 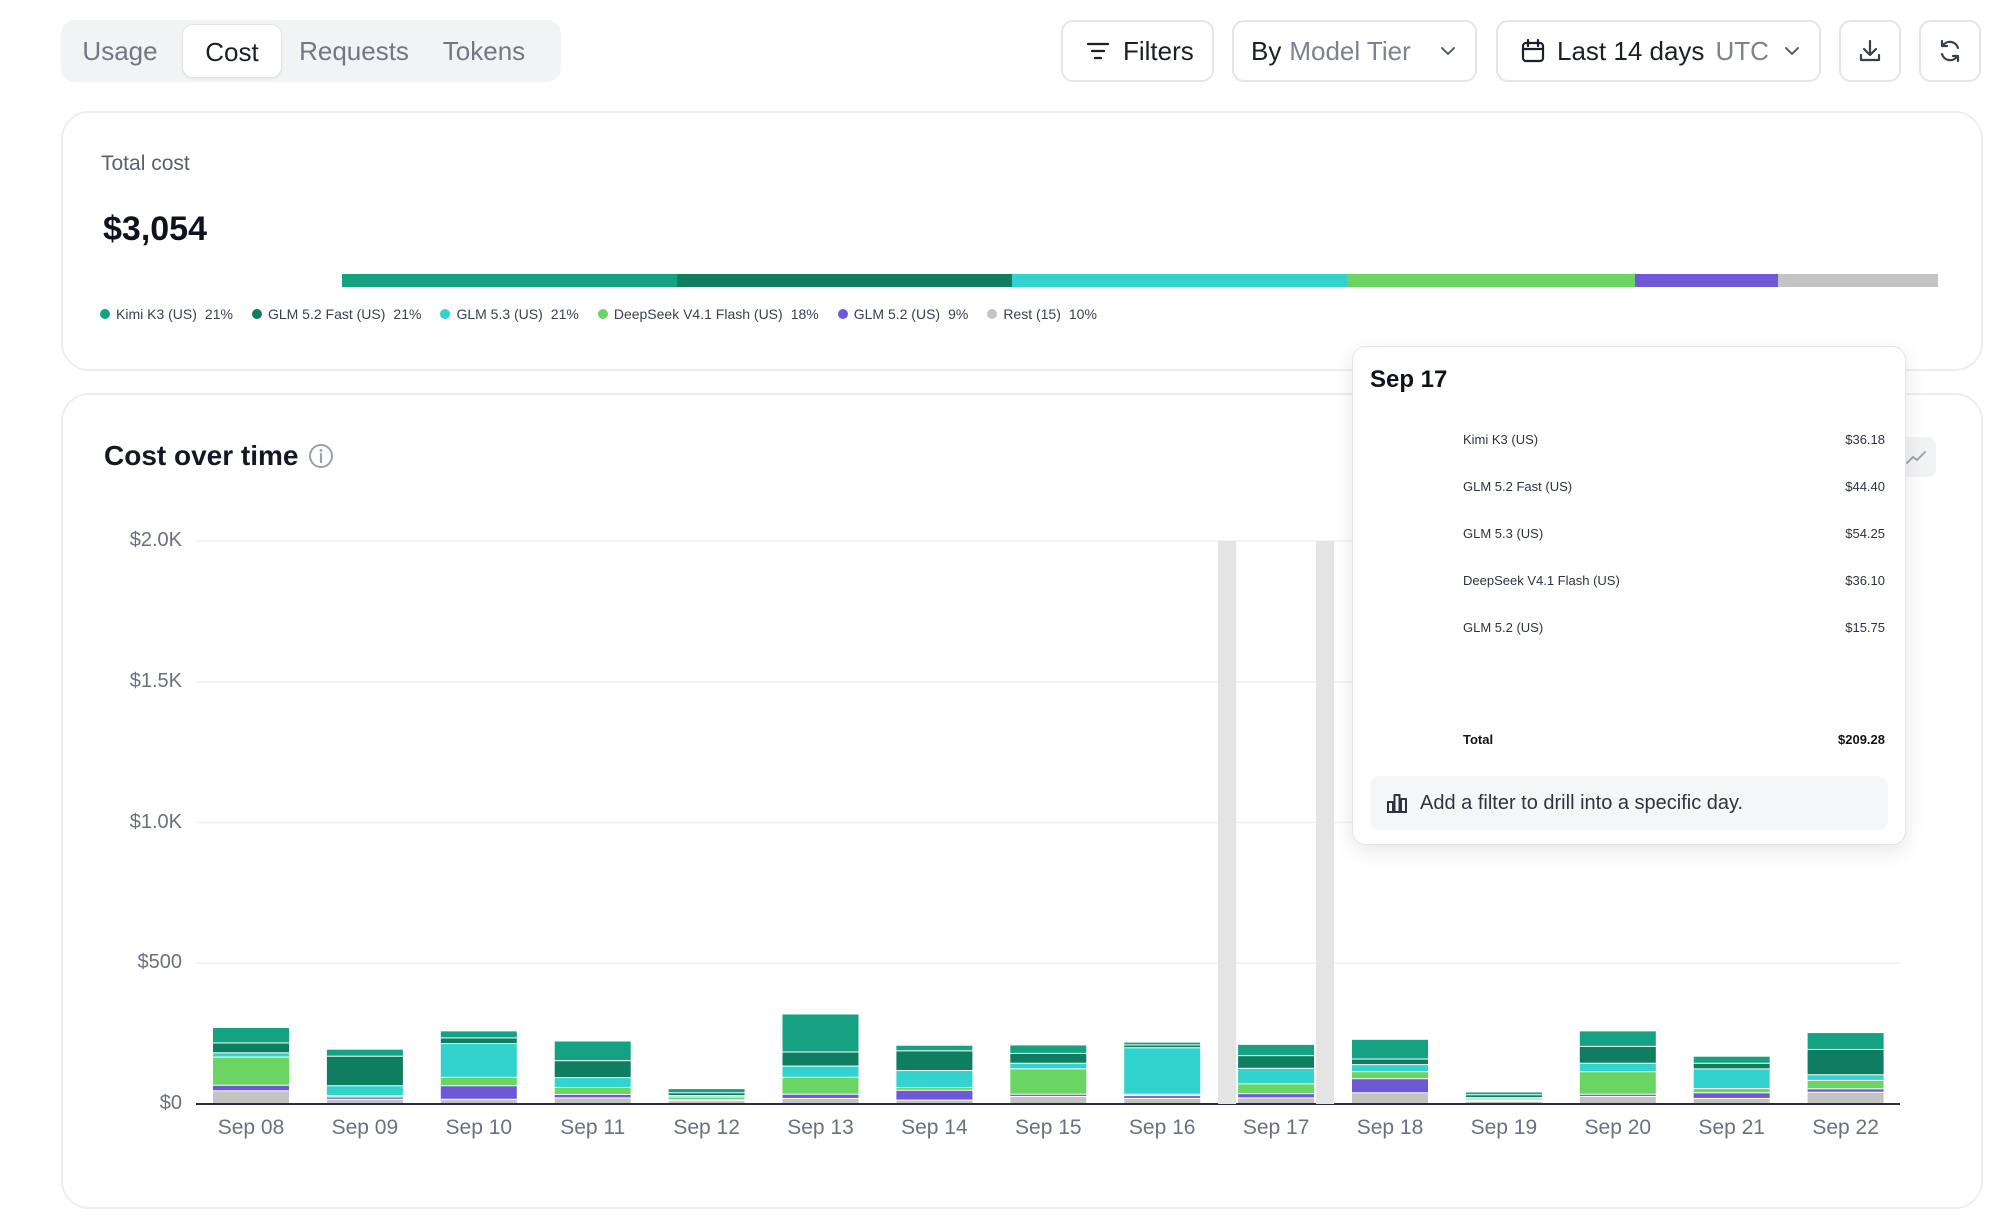 I want to click on bar-chart-icon, so click(x=1397, y=803).